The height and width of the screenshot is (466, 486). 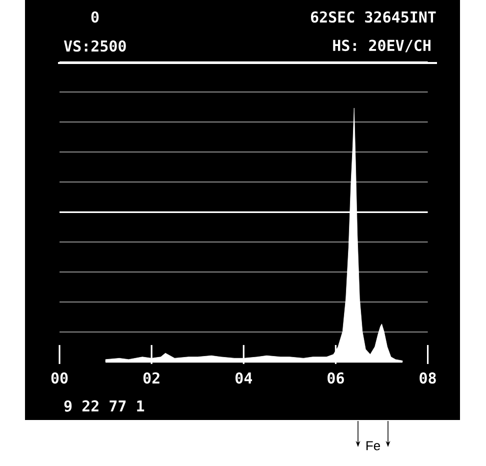 What do you see at coordinates (381, 46) in the screenshot?
I see `text: HS: 20EV/CH` at bounding box center [381, 46].